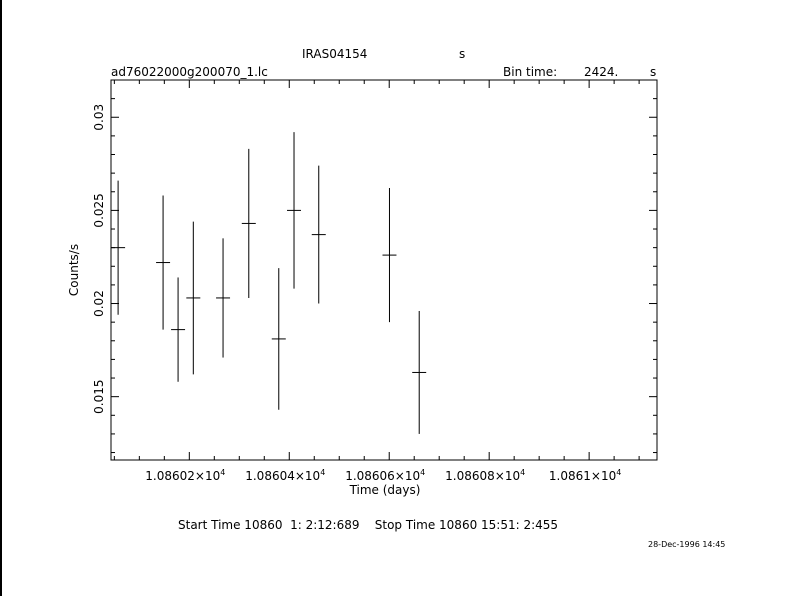 This screenshot has width=790, height=596. What do you see at coordinates (282, 476) in the screenshot?
I see `x-tick-mantissa: 1.08604×10` at bounding box center [282, 476].